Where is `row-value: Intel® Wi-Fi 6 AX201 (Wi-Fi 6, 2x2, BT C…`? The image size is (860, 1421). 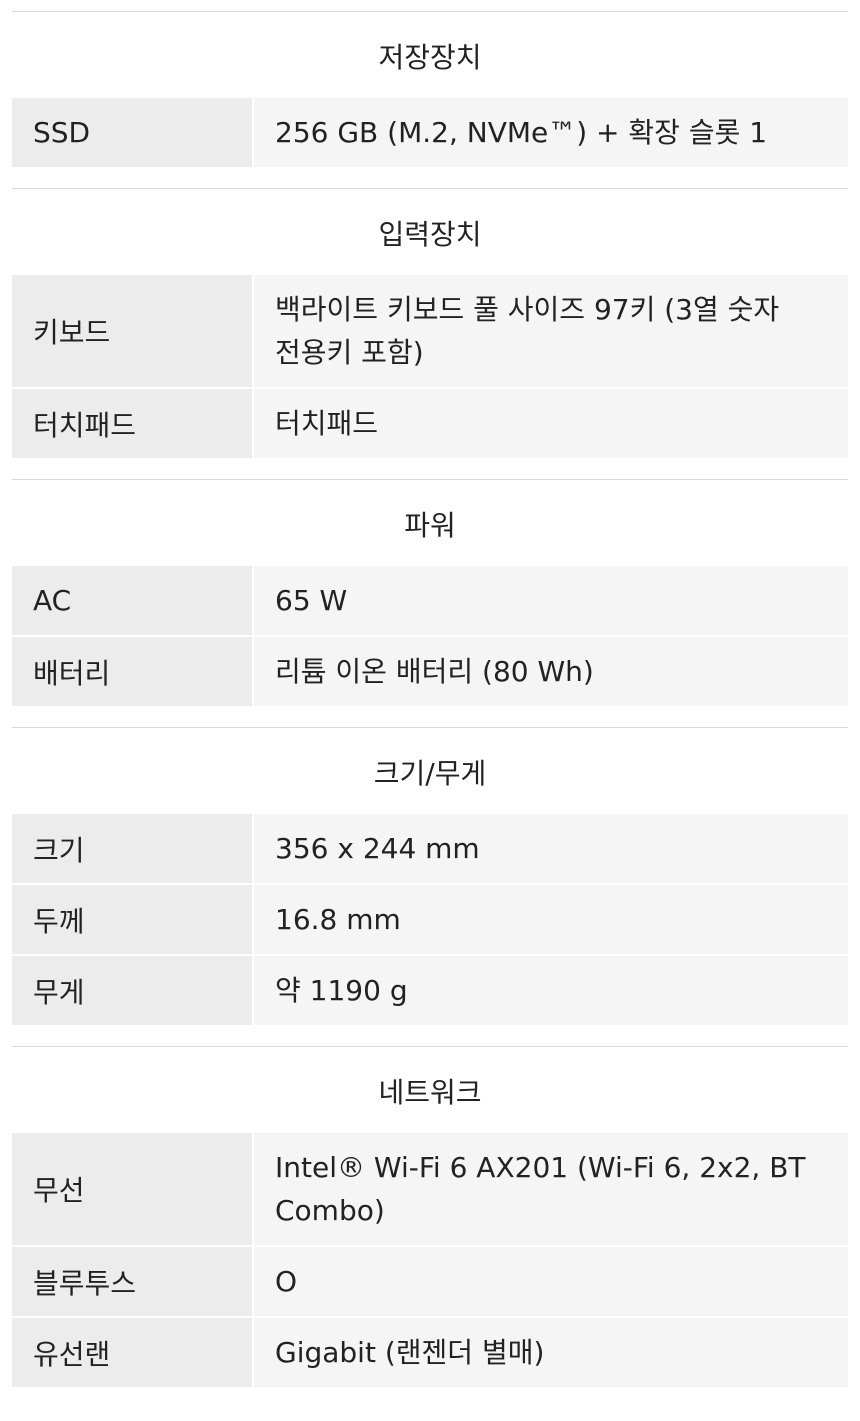
row-value: Intel® Wi-Fi 6 AX201 (Wi-Fi 6, 2x2, BT C… is located at coordinates (551, 1189).